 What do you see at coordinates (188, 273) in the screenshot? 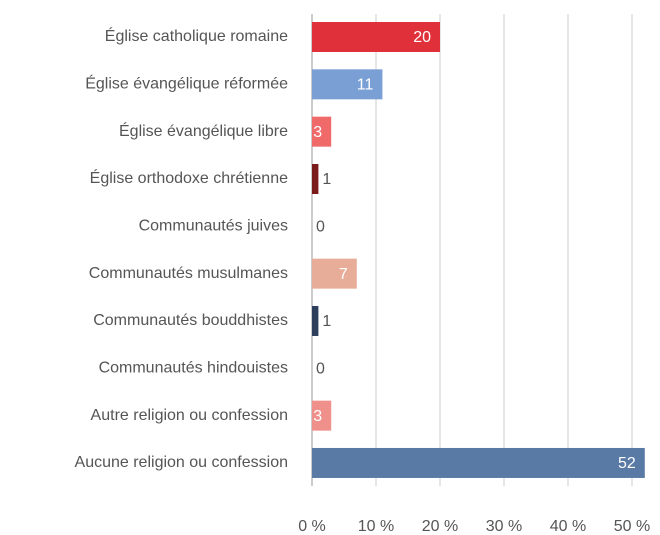
I see `y-tick-label: Communautés musulmanes` at bounding box center [188, 273].